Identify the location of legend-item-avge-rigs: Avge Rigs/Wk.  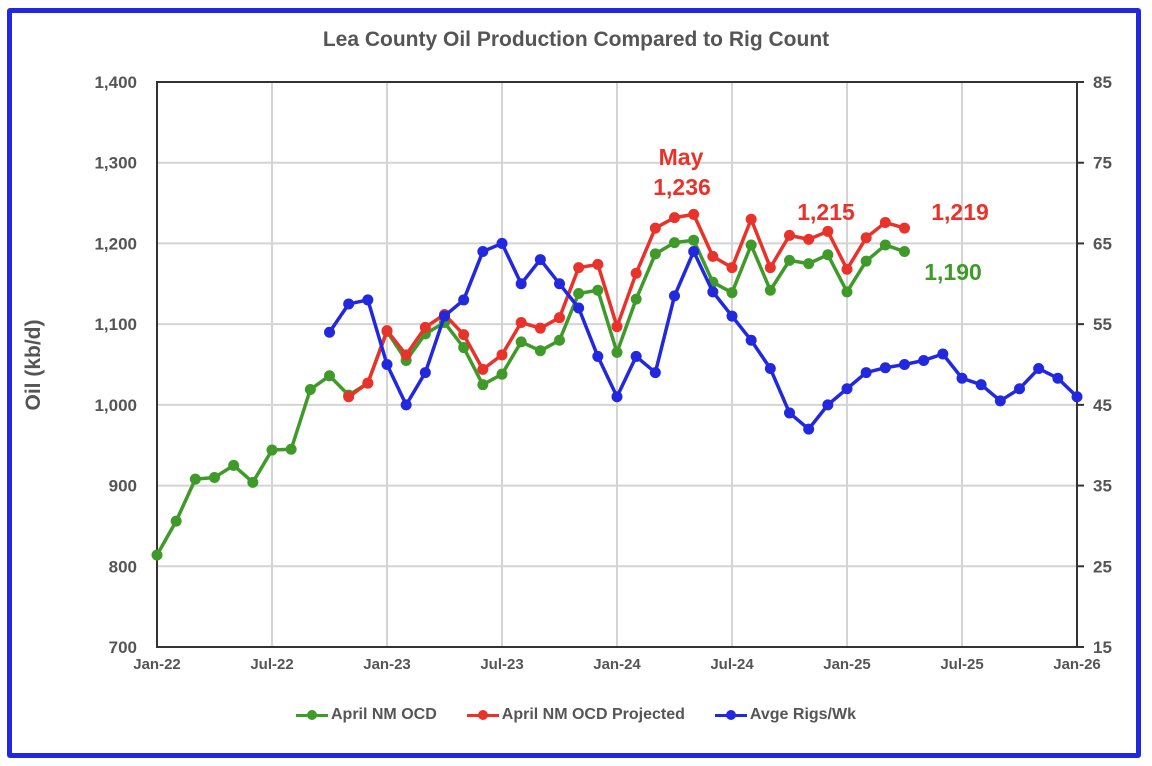
(785, 715).